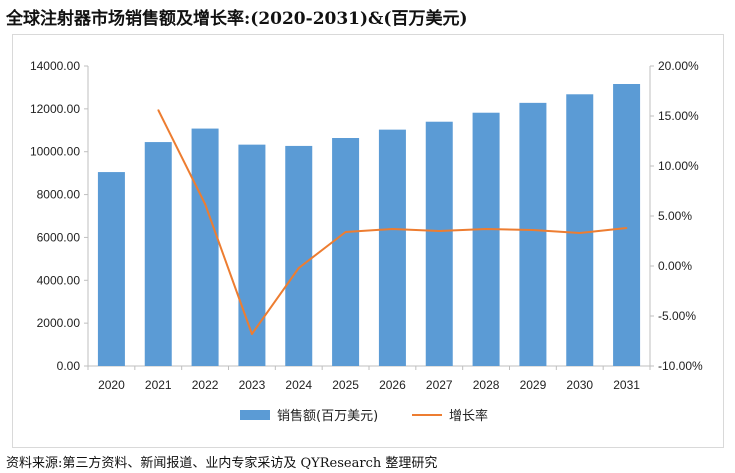 The height and width of the screenshot is (473, 735). What do you see at coordinates (222, 463) in the screenshot?
I see `source-note: 资料来源:第三方资料、新闻报道、业内专家采访及 QYResearch 整理研究` at bounding box center [222, 463].